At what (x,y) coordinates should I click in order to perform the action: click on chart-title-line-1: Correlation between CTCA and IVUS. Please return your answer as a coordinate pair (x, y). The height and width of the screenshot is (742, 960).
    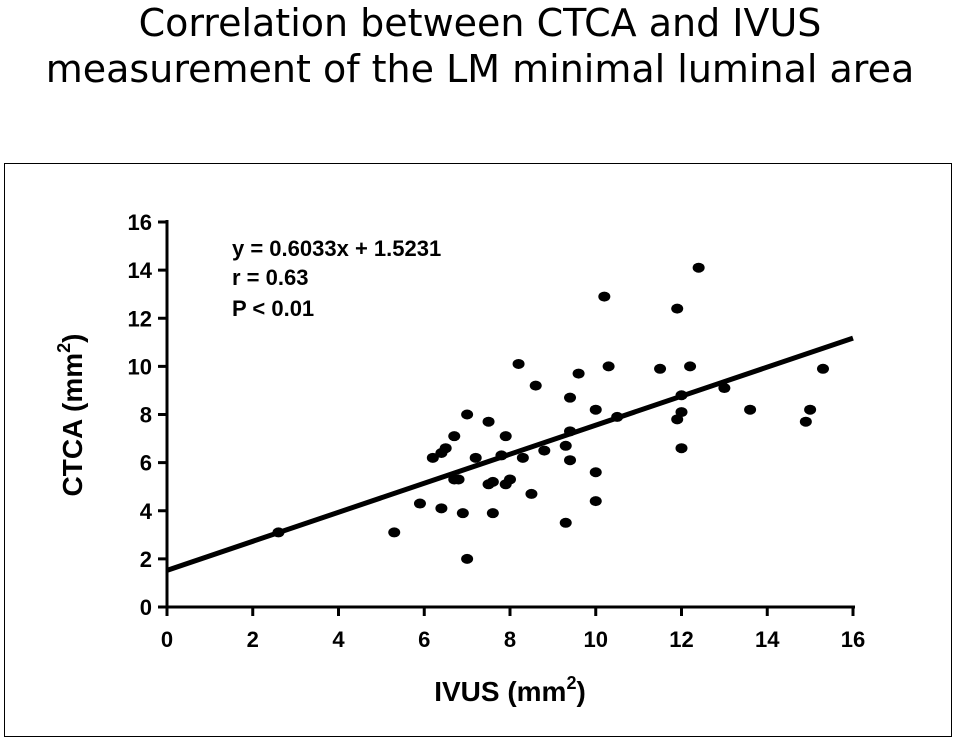
    Looking at the image, I should click on (480, 23).